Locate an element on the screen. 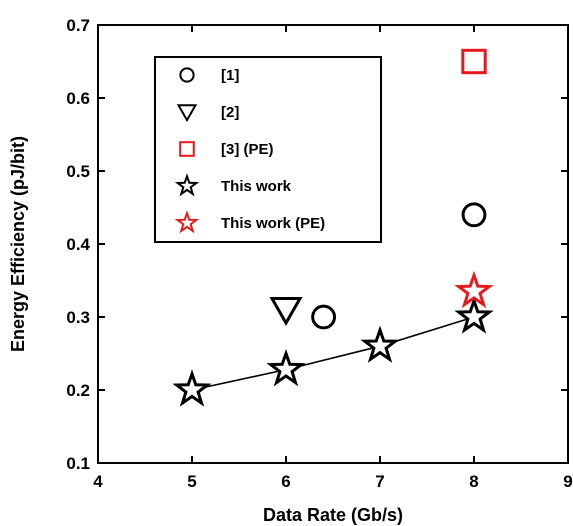 This screenshot has height=526, width=573. legend: [1] [2] [3] (PE) This work This work (PE) is located at coordinates (268, 149).